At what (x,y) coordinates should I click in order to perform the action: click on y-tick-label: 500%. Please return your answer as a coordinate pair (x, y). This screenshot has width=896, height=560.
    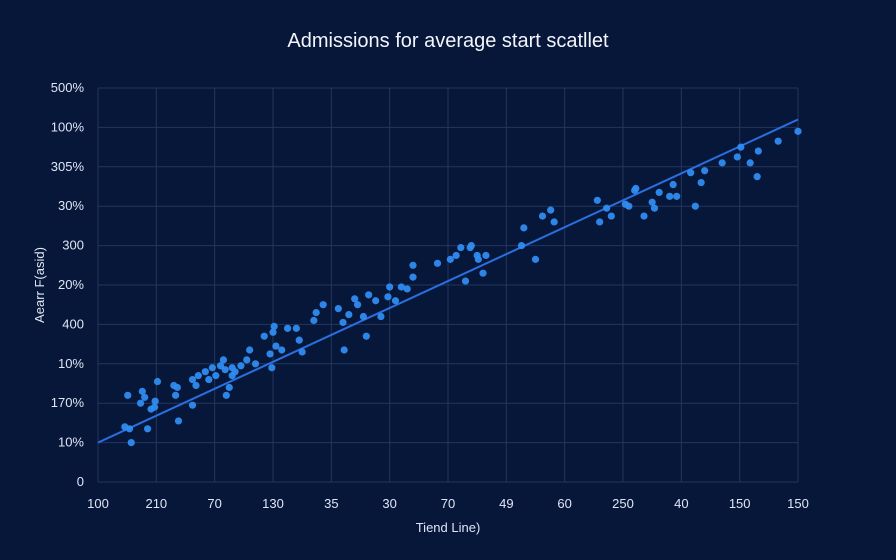
    Looking at the image, I should click on (68, 87).